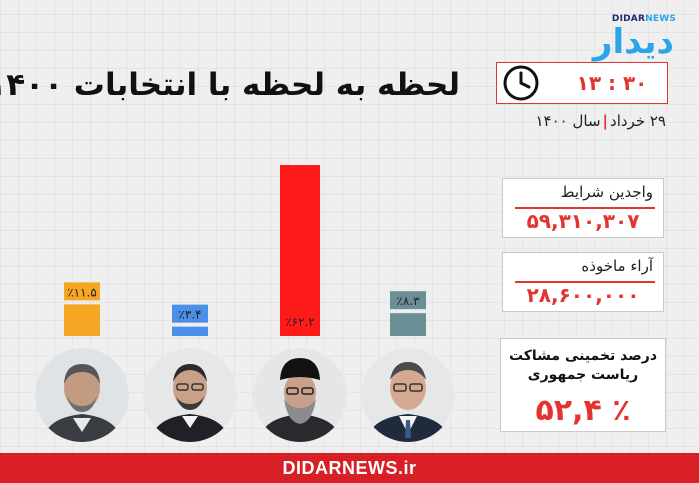  I want to click on candidate-avatar-hemmati, so click(408, 395).